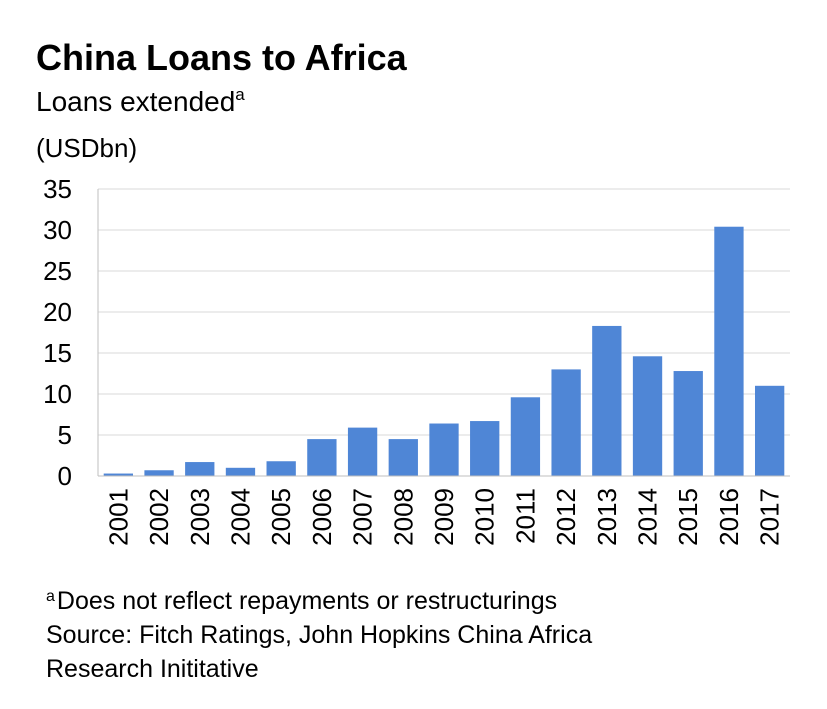  Describe the element at coordinates (729, 517) in the screenshot. I see `x-tick-label: 2016` at that location.